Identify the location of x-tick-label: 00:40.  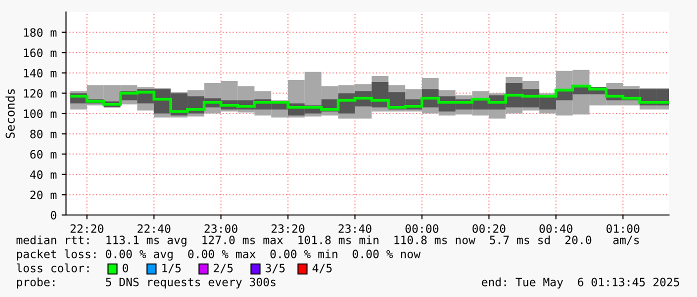
(556, 228).